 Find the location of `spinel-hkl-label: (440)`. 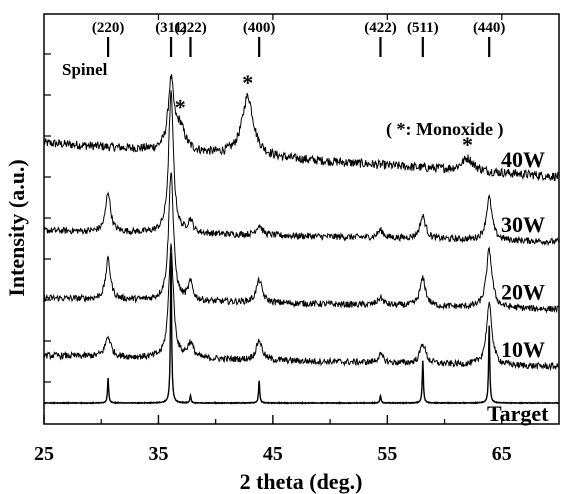

spinel-hkl-label: (440) is located at coordinates (489, 28).